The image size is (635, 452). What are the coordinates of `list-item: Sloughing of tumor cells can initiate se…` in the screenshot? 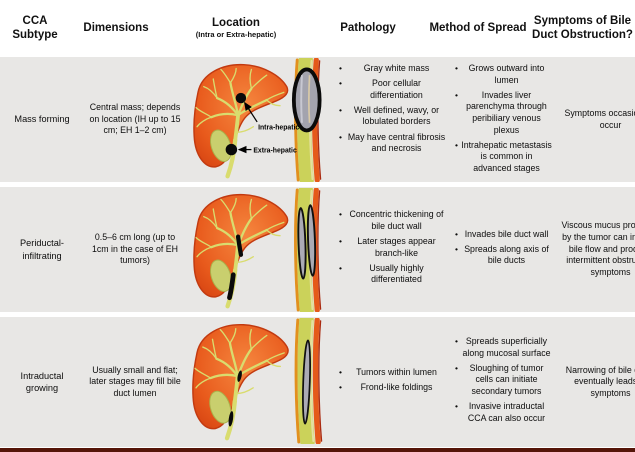 It's located at (503, 380).